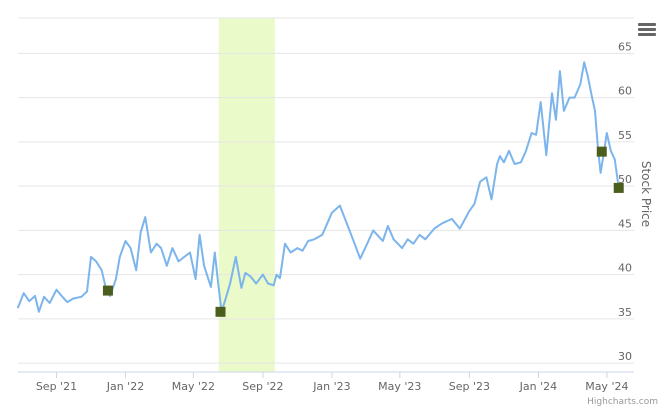 This screenshot has height=416, width=668. Describe the element at coordinates (625, 356) in the screenshot. I see `y-tick-label: 30` at that location.